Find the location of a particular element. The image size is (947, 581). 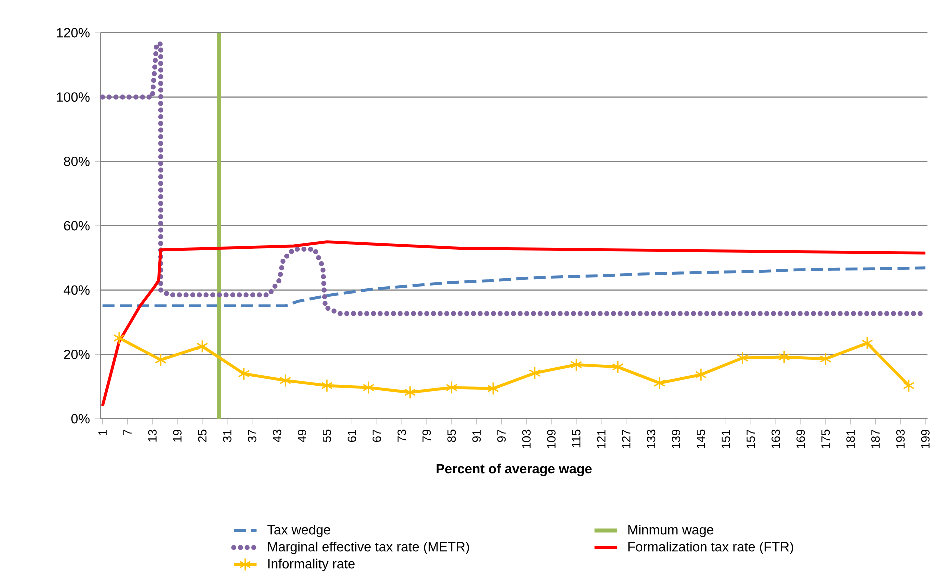

legend-label: Informality rate is located at coordinates (311, 565).